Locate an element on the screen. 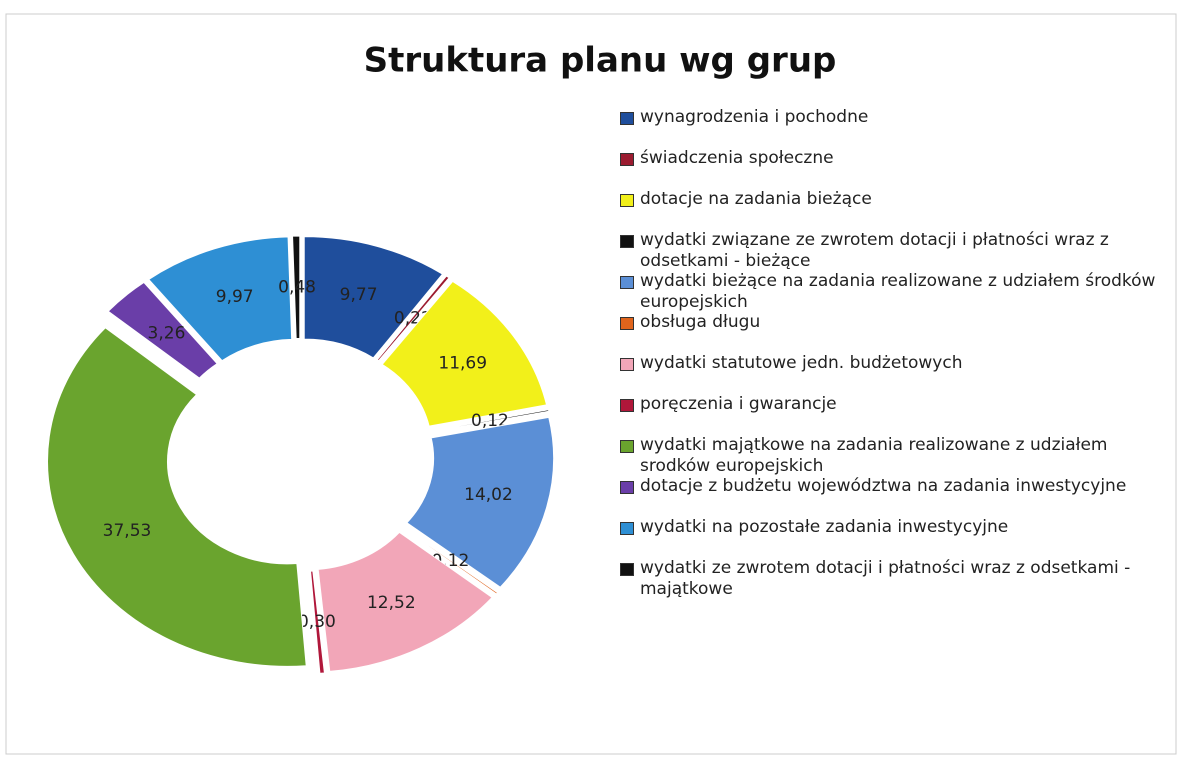 This screenshot has width=1182, height=762. legend-item: wydatki statutowe jedn. budżetowych is located at coordinates (890, 363).